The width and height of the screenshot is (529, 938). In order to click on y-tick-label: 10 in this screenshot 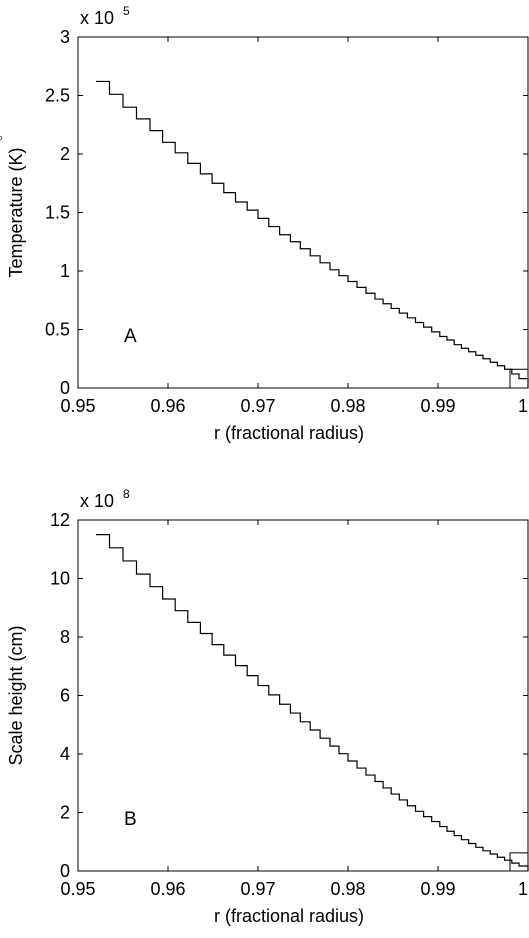, I will do `click(60, 579)`.